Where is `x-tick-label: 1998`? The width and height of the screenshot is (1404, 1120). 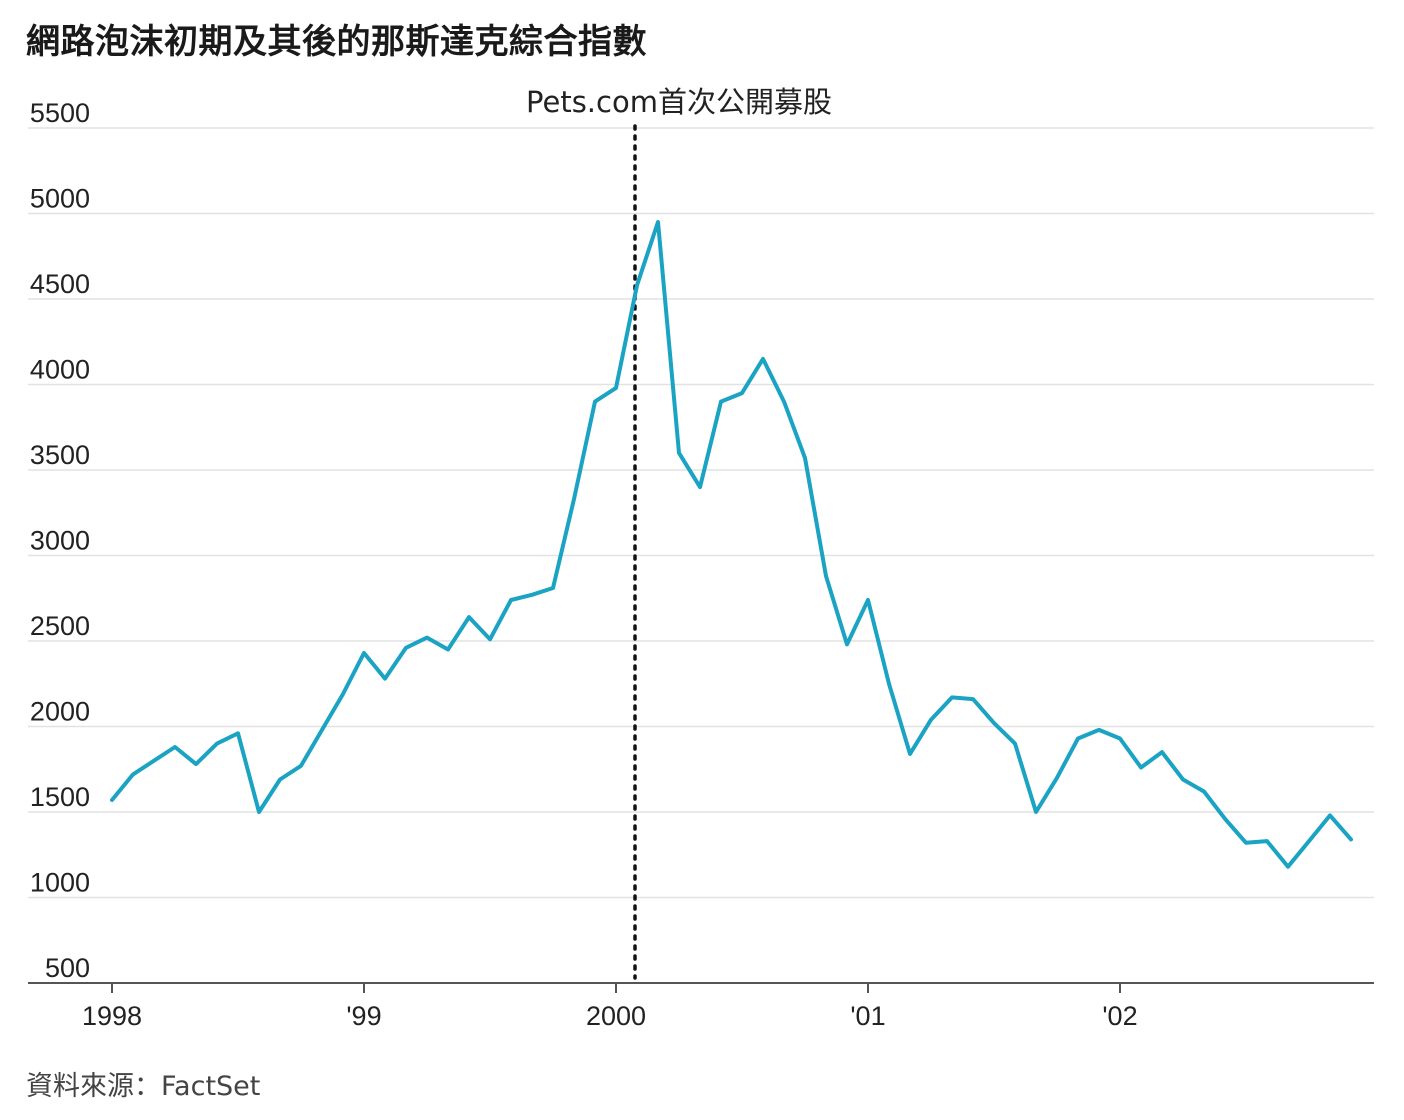 x-tick-label: 1998 is located at coordinates (112, 1016).